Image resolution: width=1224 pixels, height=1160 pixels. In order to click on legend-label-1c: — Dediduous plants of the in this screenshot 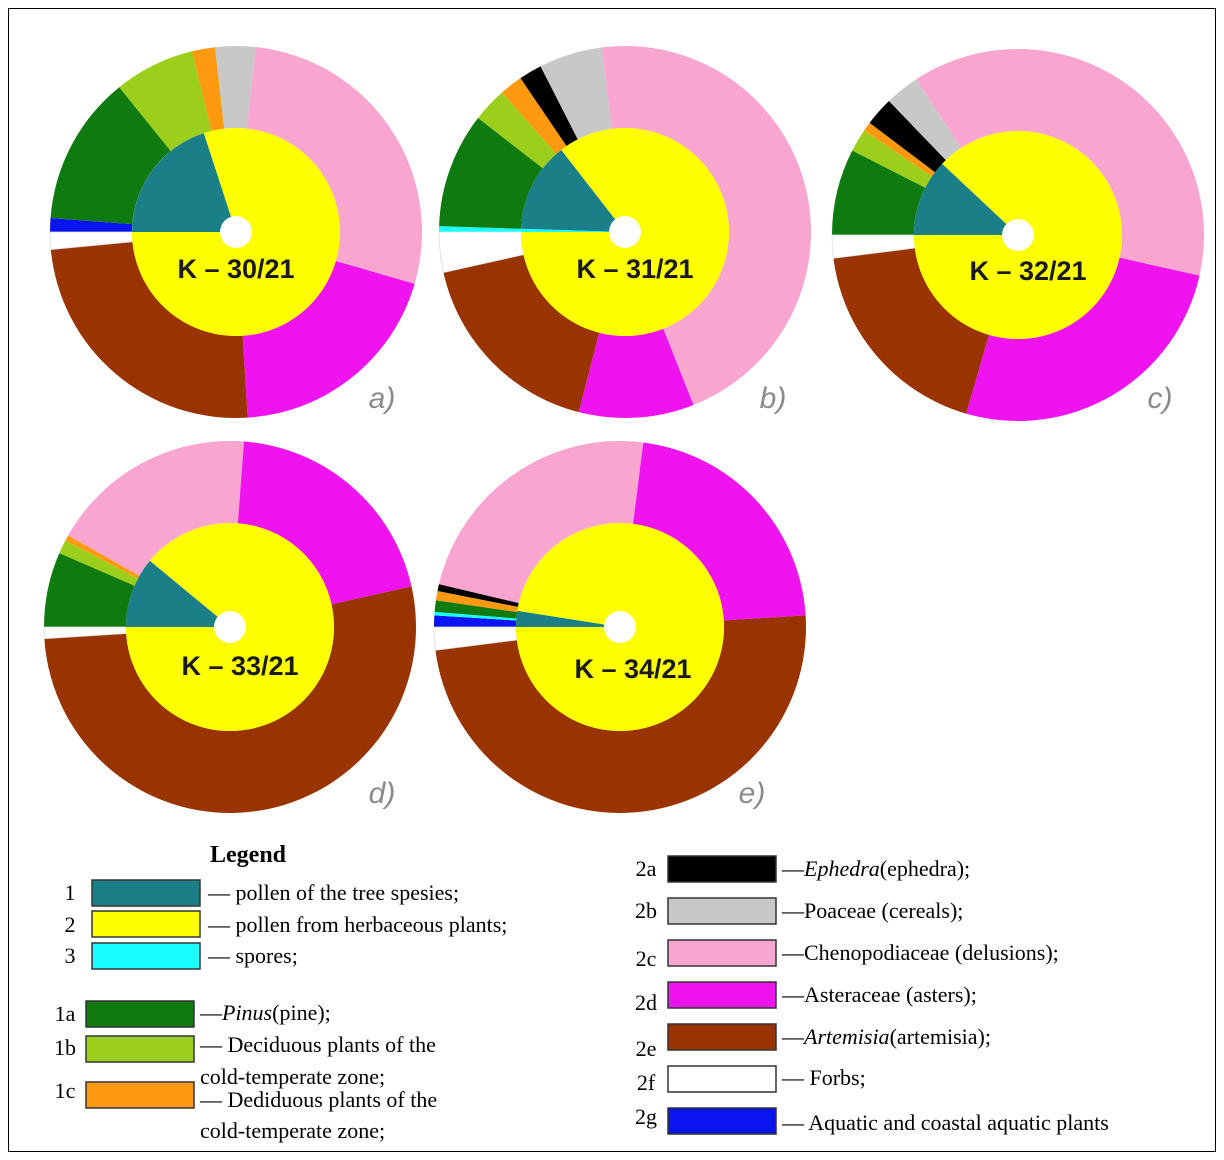, I will do `click(318, 1099)`.